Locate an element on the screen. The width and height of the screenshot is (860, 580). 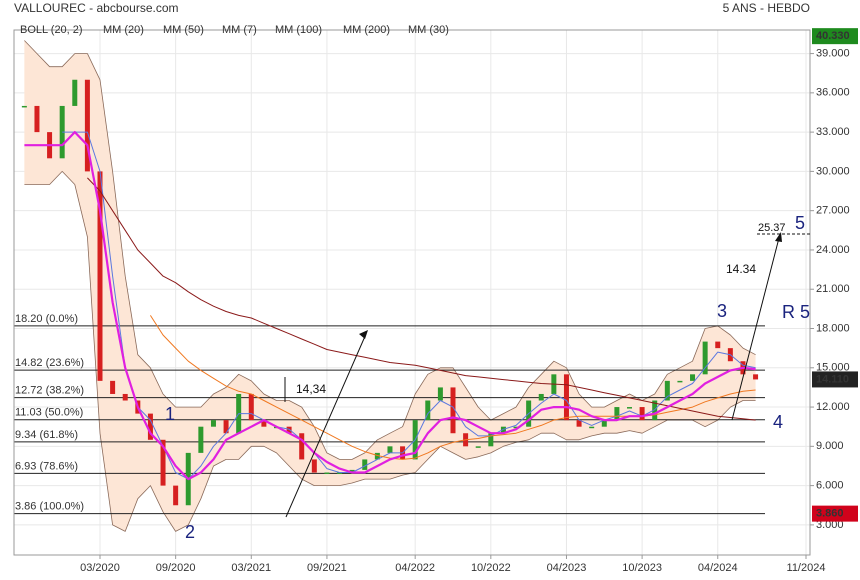
x-tick-label: 04/2022 is located at coordinates (415, 568).